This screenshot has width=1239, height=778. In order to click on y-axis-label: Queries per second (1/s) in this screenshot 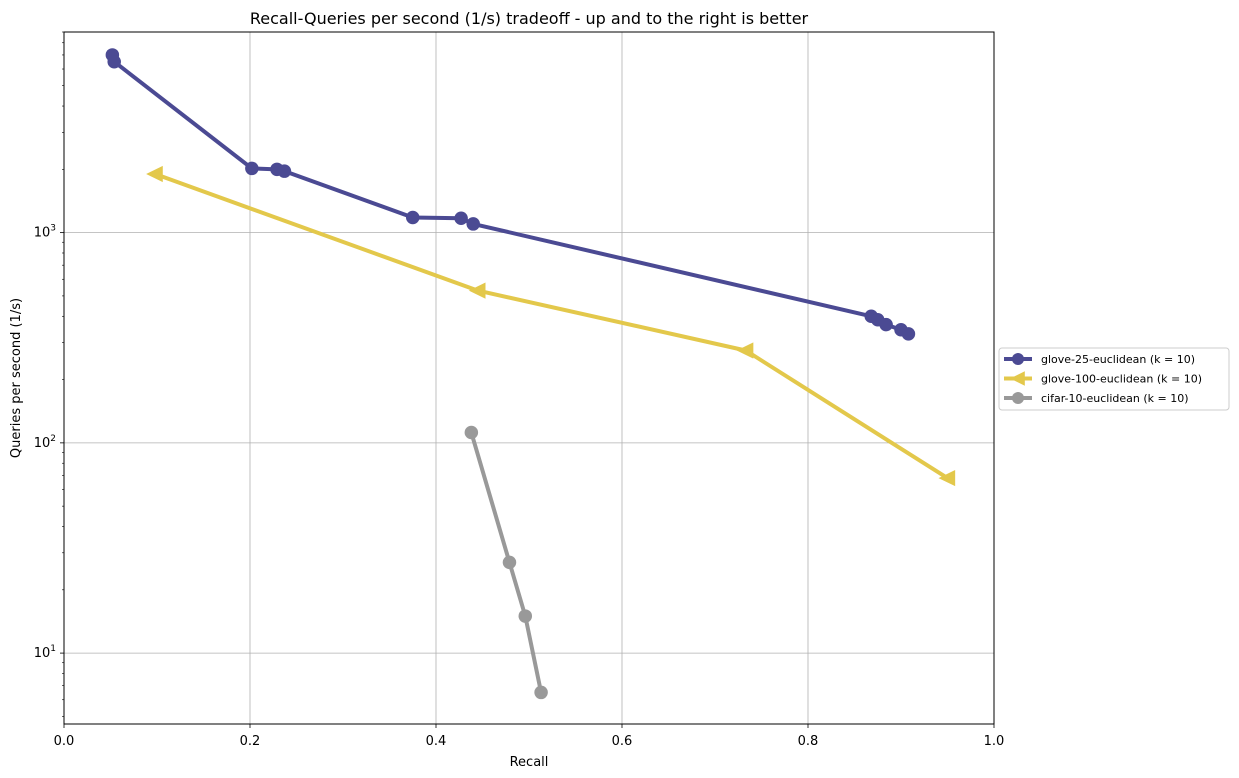, I will do `click(16, 378)`.